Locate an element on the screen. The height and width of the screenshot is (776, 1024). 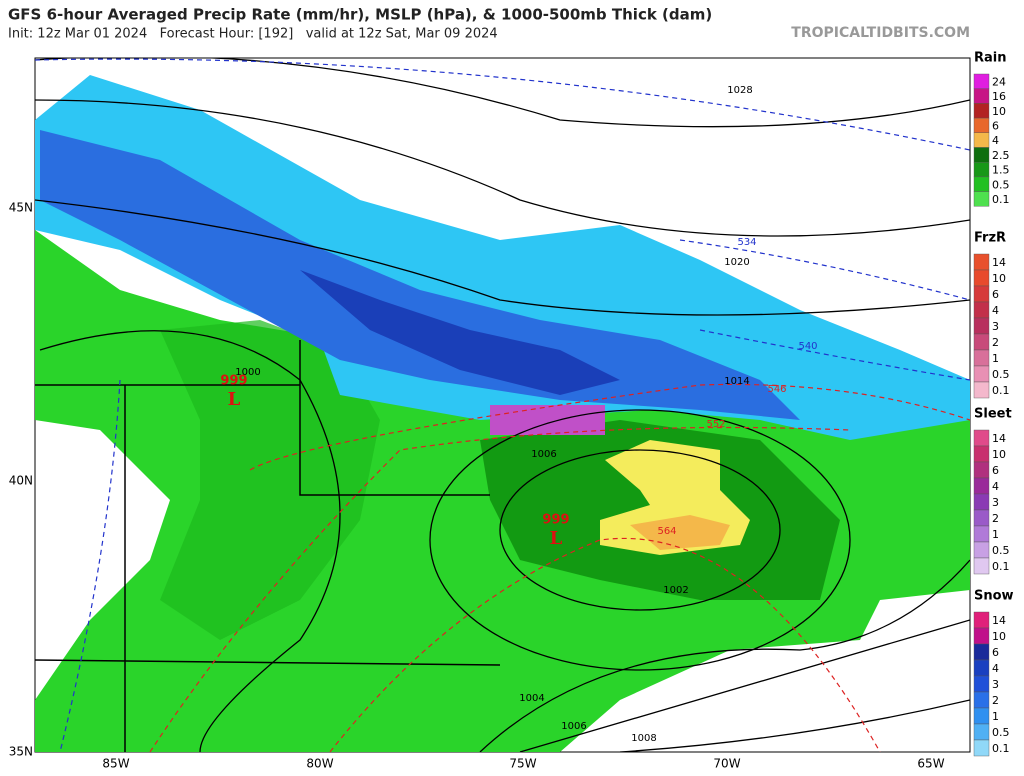
legend-title: Snow is located at coordinates (994, 596).